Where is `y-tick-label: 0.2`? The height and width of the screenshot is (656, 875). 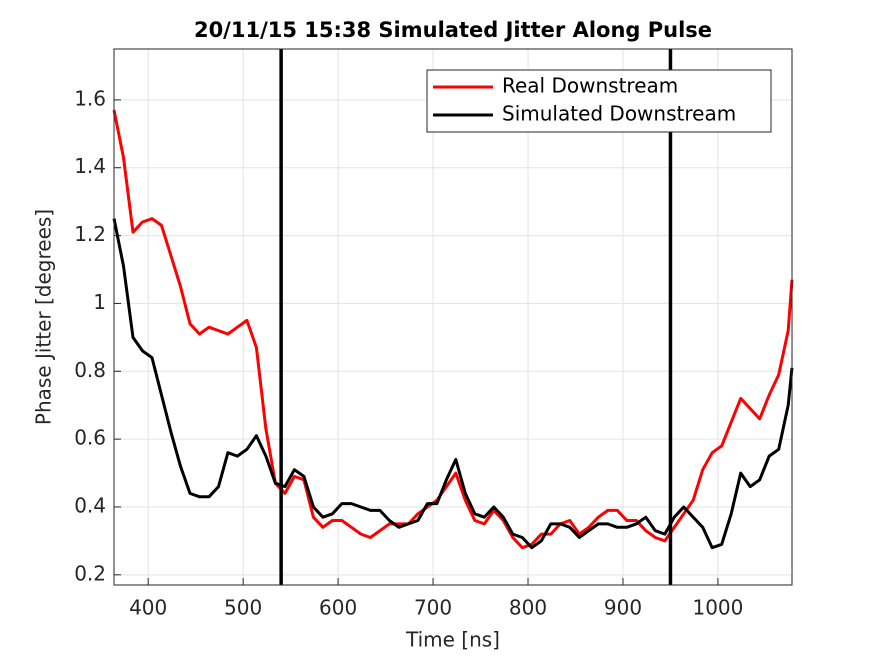 y-tick-label: 0.2 is located at coordinates (90, 573).